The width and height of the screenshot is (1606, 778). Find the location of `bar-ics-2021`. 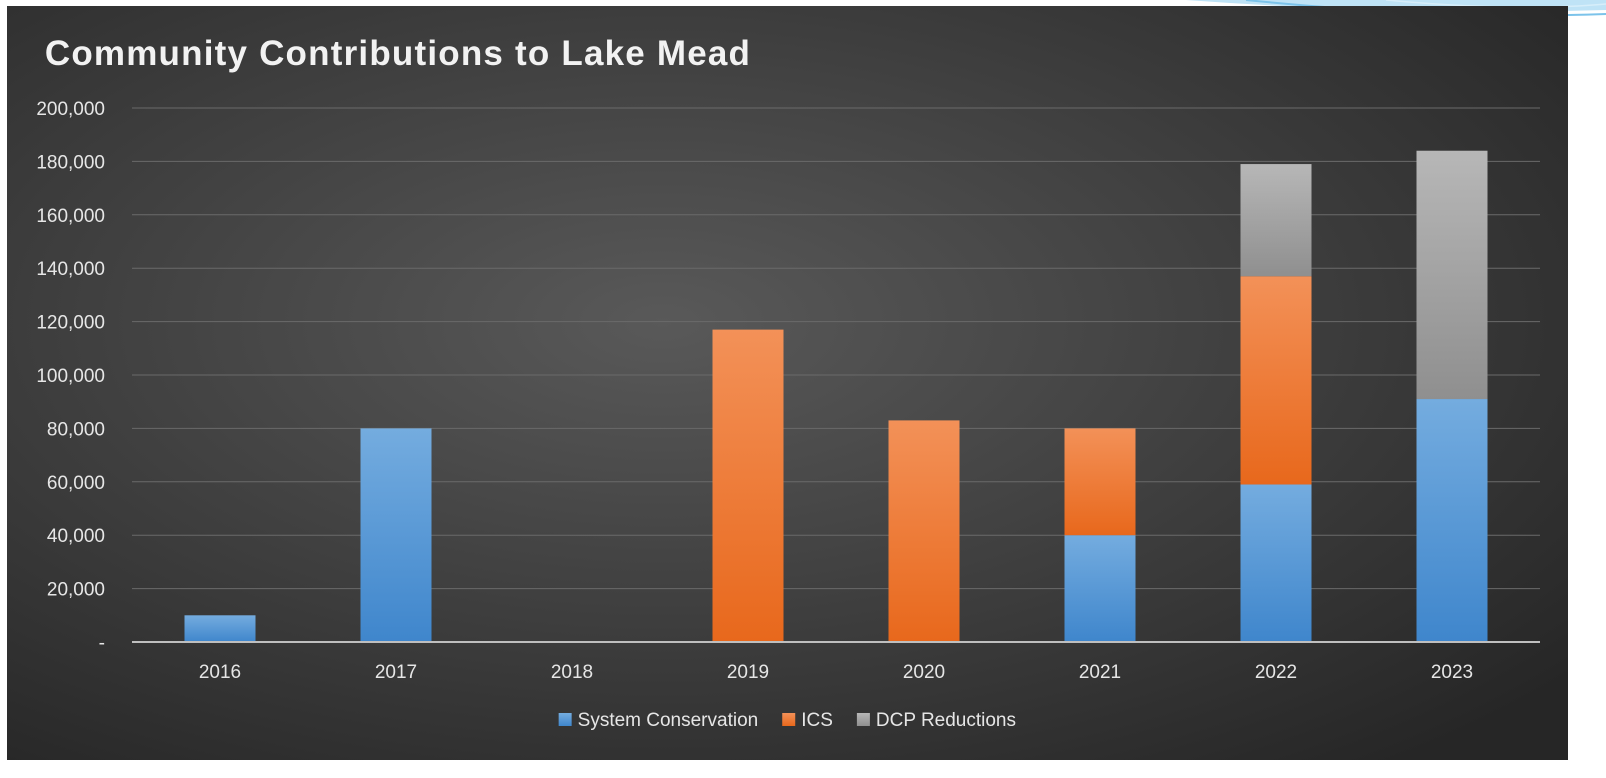

bar-ics-2021 is located at coordinates (1100, 482).